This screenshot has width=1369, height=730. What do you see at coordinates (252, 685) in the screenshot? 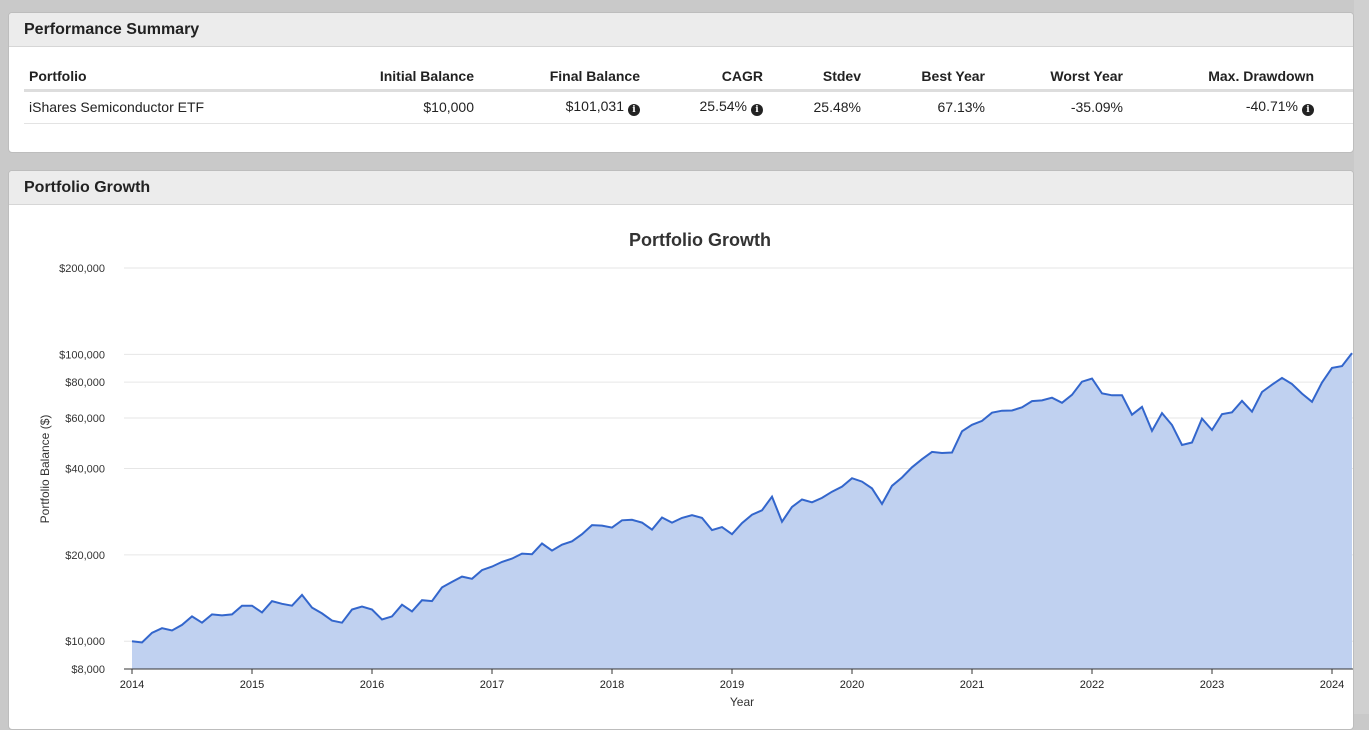
I see `x-tick-label: 2015` at bounding box center [252, 685].